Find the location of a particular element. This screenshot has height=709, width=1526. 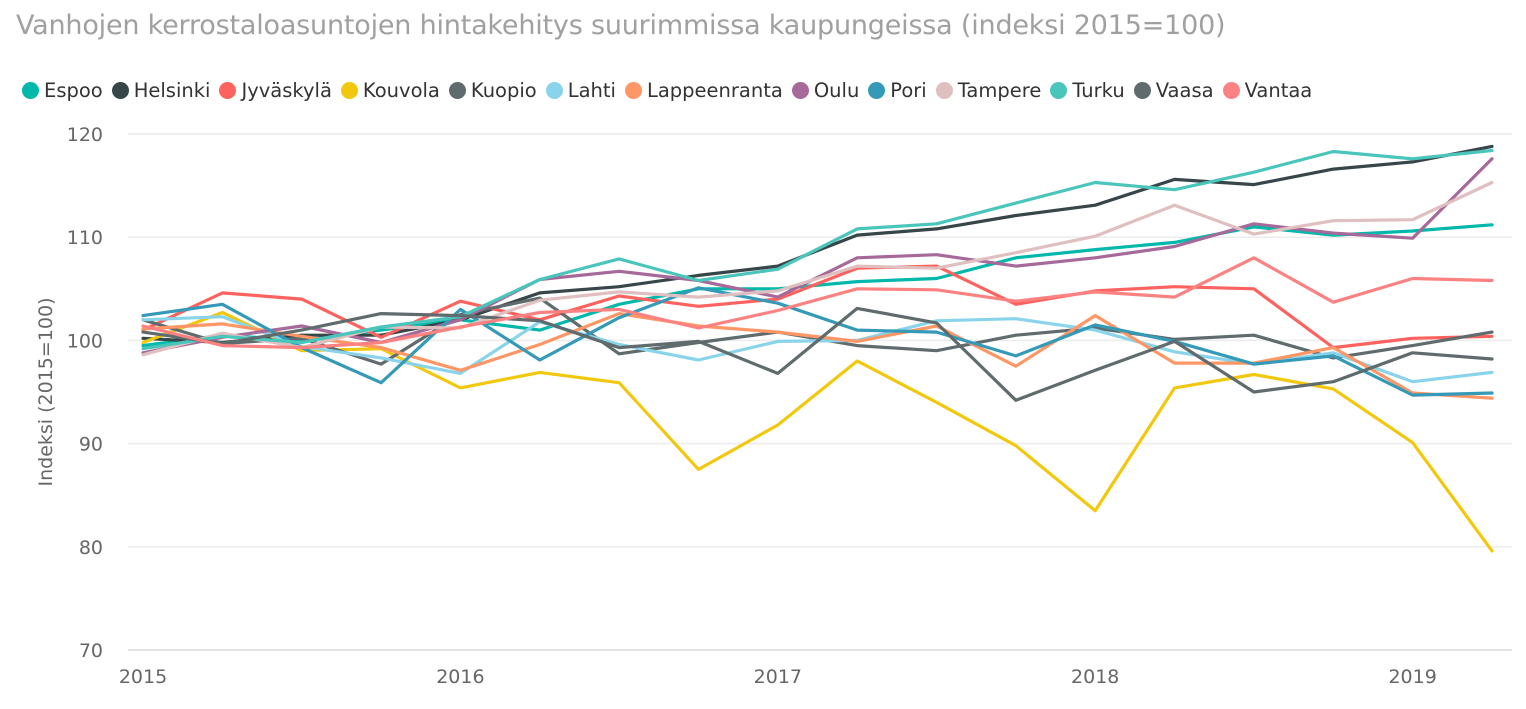

y-tick-label: 90 is located at coordinates (91, 445).